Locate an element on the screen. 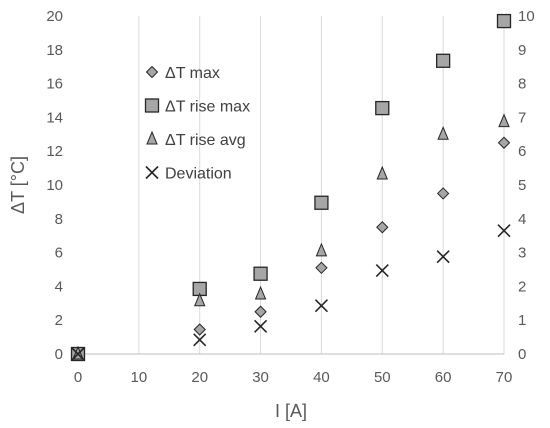 The width and height of the screenshot is (550, 428). y2-tick-label: 4 is located at coordinates (522, 219).